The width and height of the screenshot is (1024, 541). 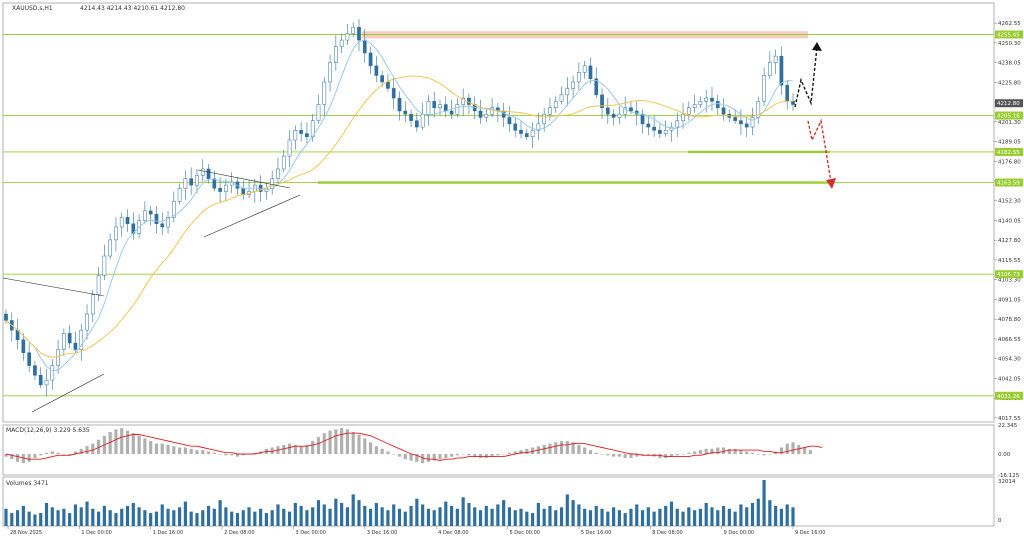 What do you see at coordinates (596, 533) in the screenshot?
I see `x-tick-label: 5 Dec 16:00` at bounding box center [596, 533].